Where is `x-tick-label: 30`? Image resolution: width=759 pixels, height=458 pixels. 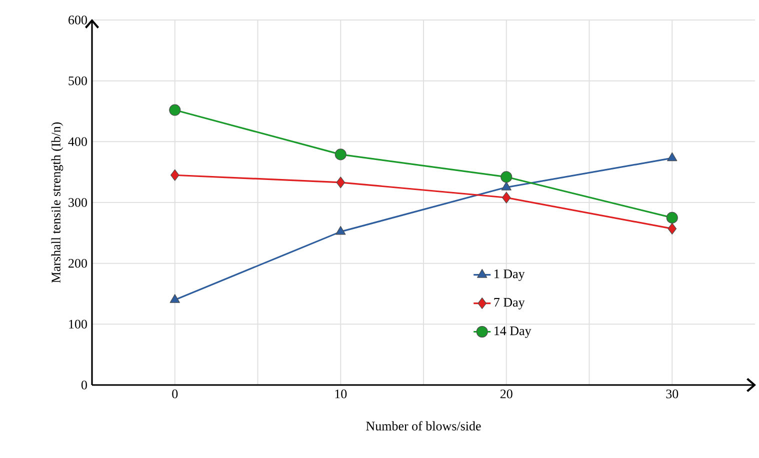 x-tick-label: 30 is located at coordinates (672, 394).